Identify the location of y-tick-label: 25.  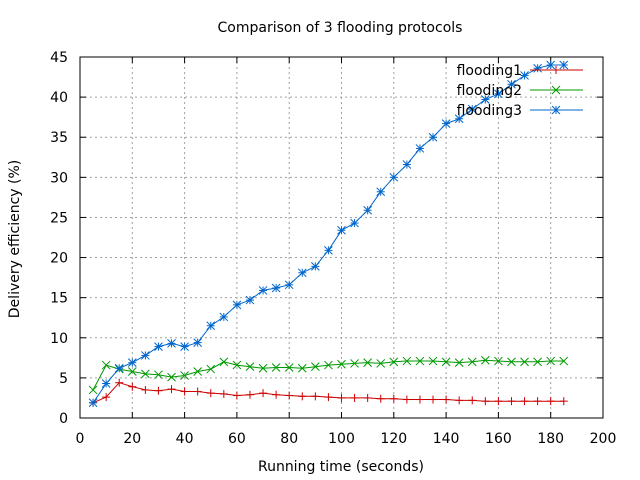
(59, 218).